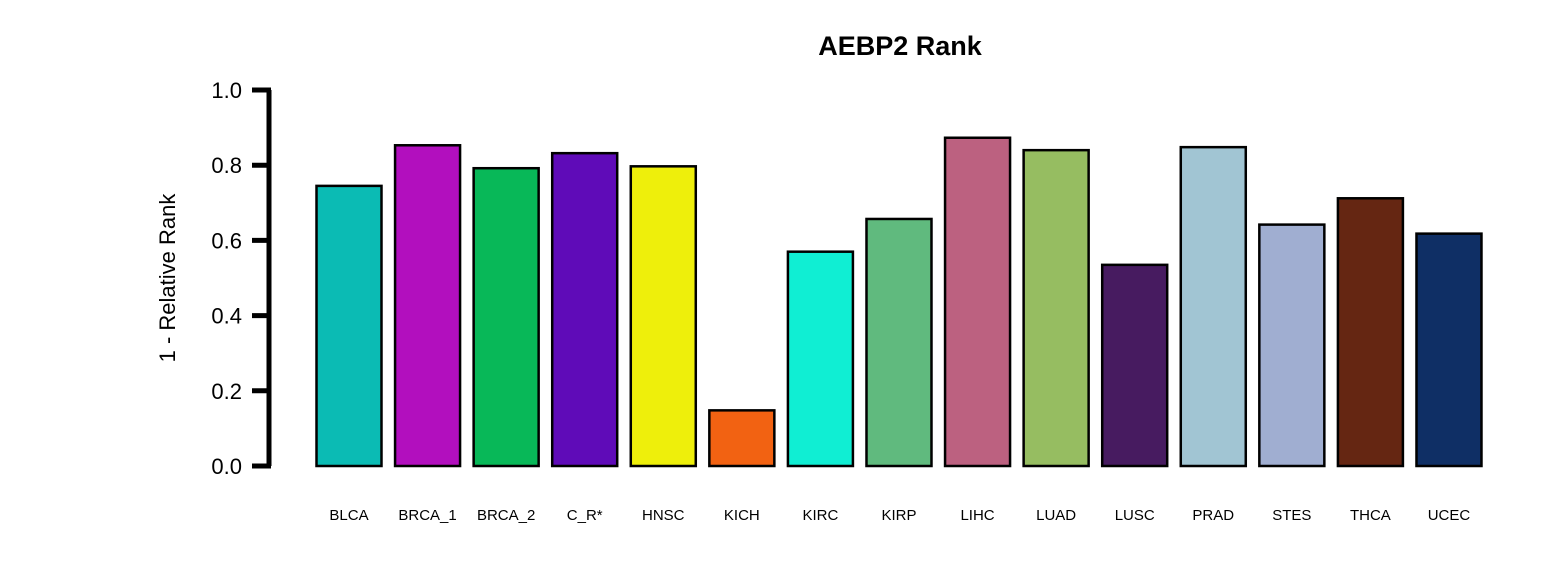  I want to click on bar-kirp, so click(899, 342).